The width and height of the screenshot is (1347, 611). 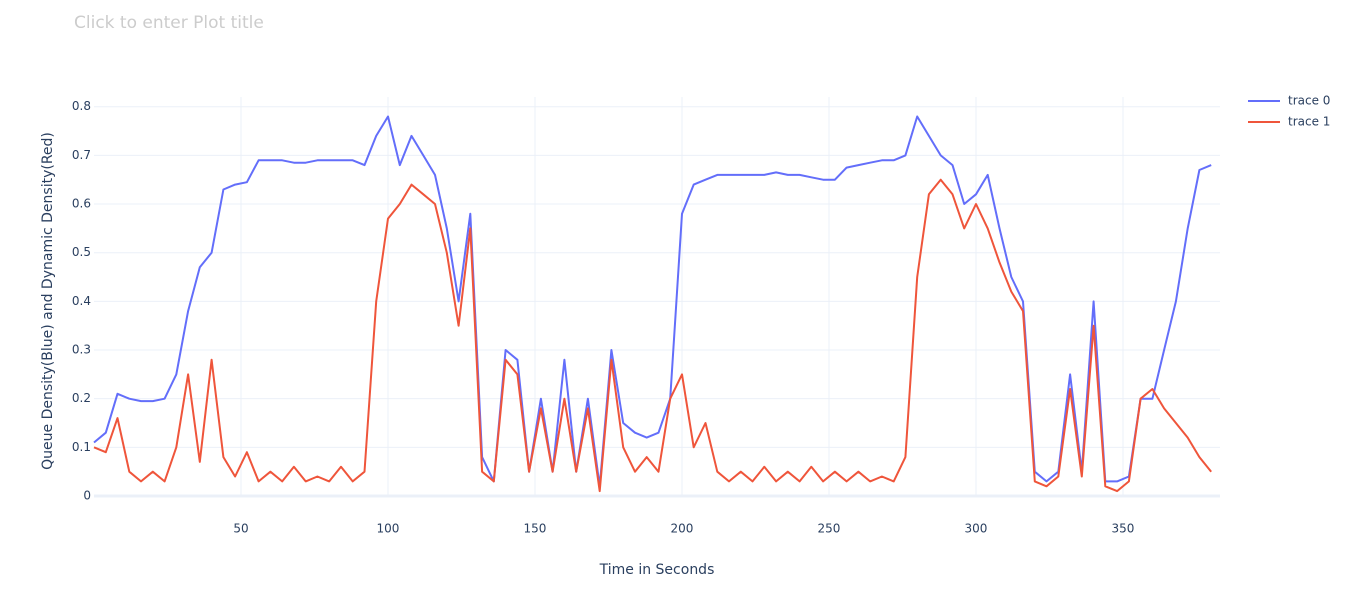 I want to click on x-tick-label: 300, so click(x=976, y=529).